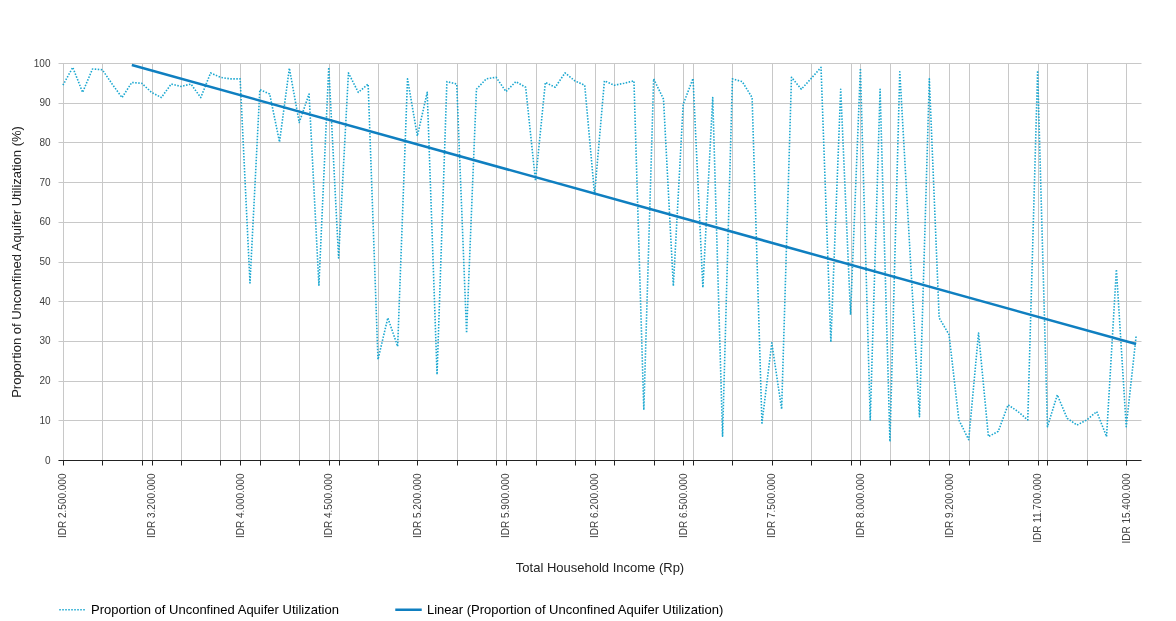 The width and height of the screenshot is (1176, 621). Describe the element at coordinates (16, 262) in the screenshot. I see `y-axis-title: Proportion of Unconfined Aquifer Utilization (%)` at that location.